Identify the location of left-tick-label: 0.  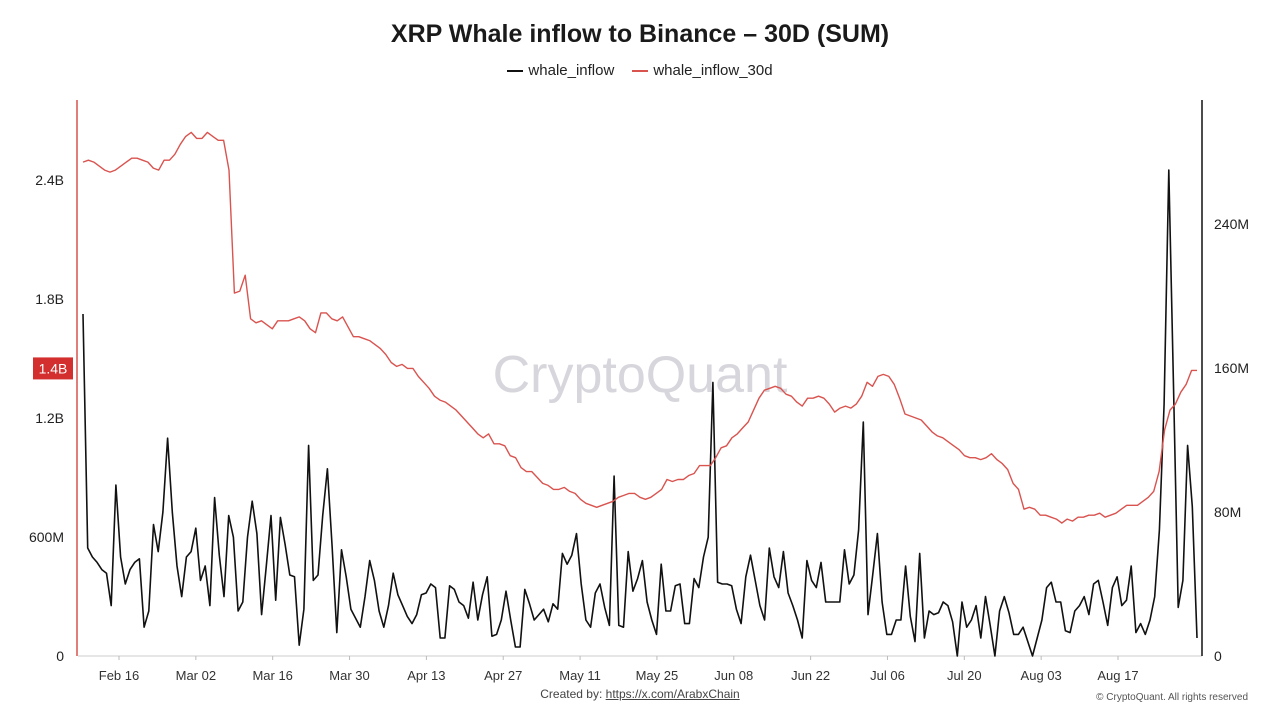
(60, 656).